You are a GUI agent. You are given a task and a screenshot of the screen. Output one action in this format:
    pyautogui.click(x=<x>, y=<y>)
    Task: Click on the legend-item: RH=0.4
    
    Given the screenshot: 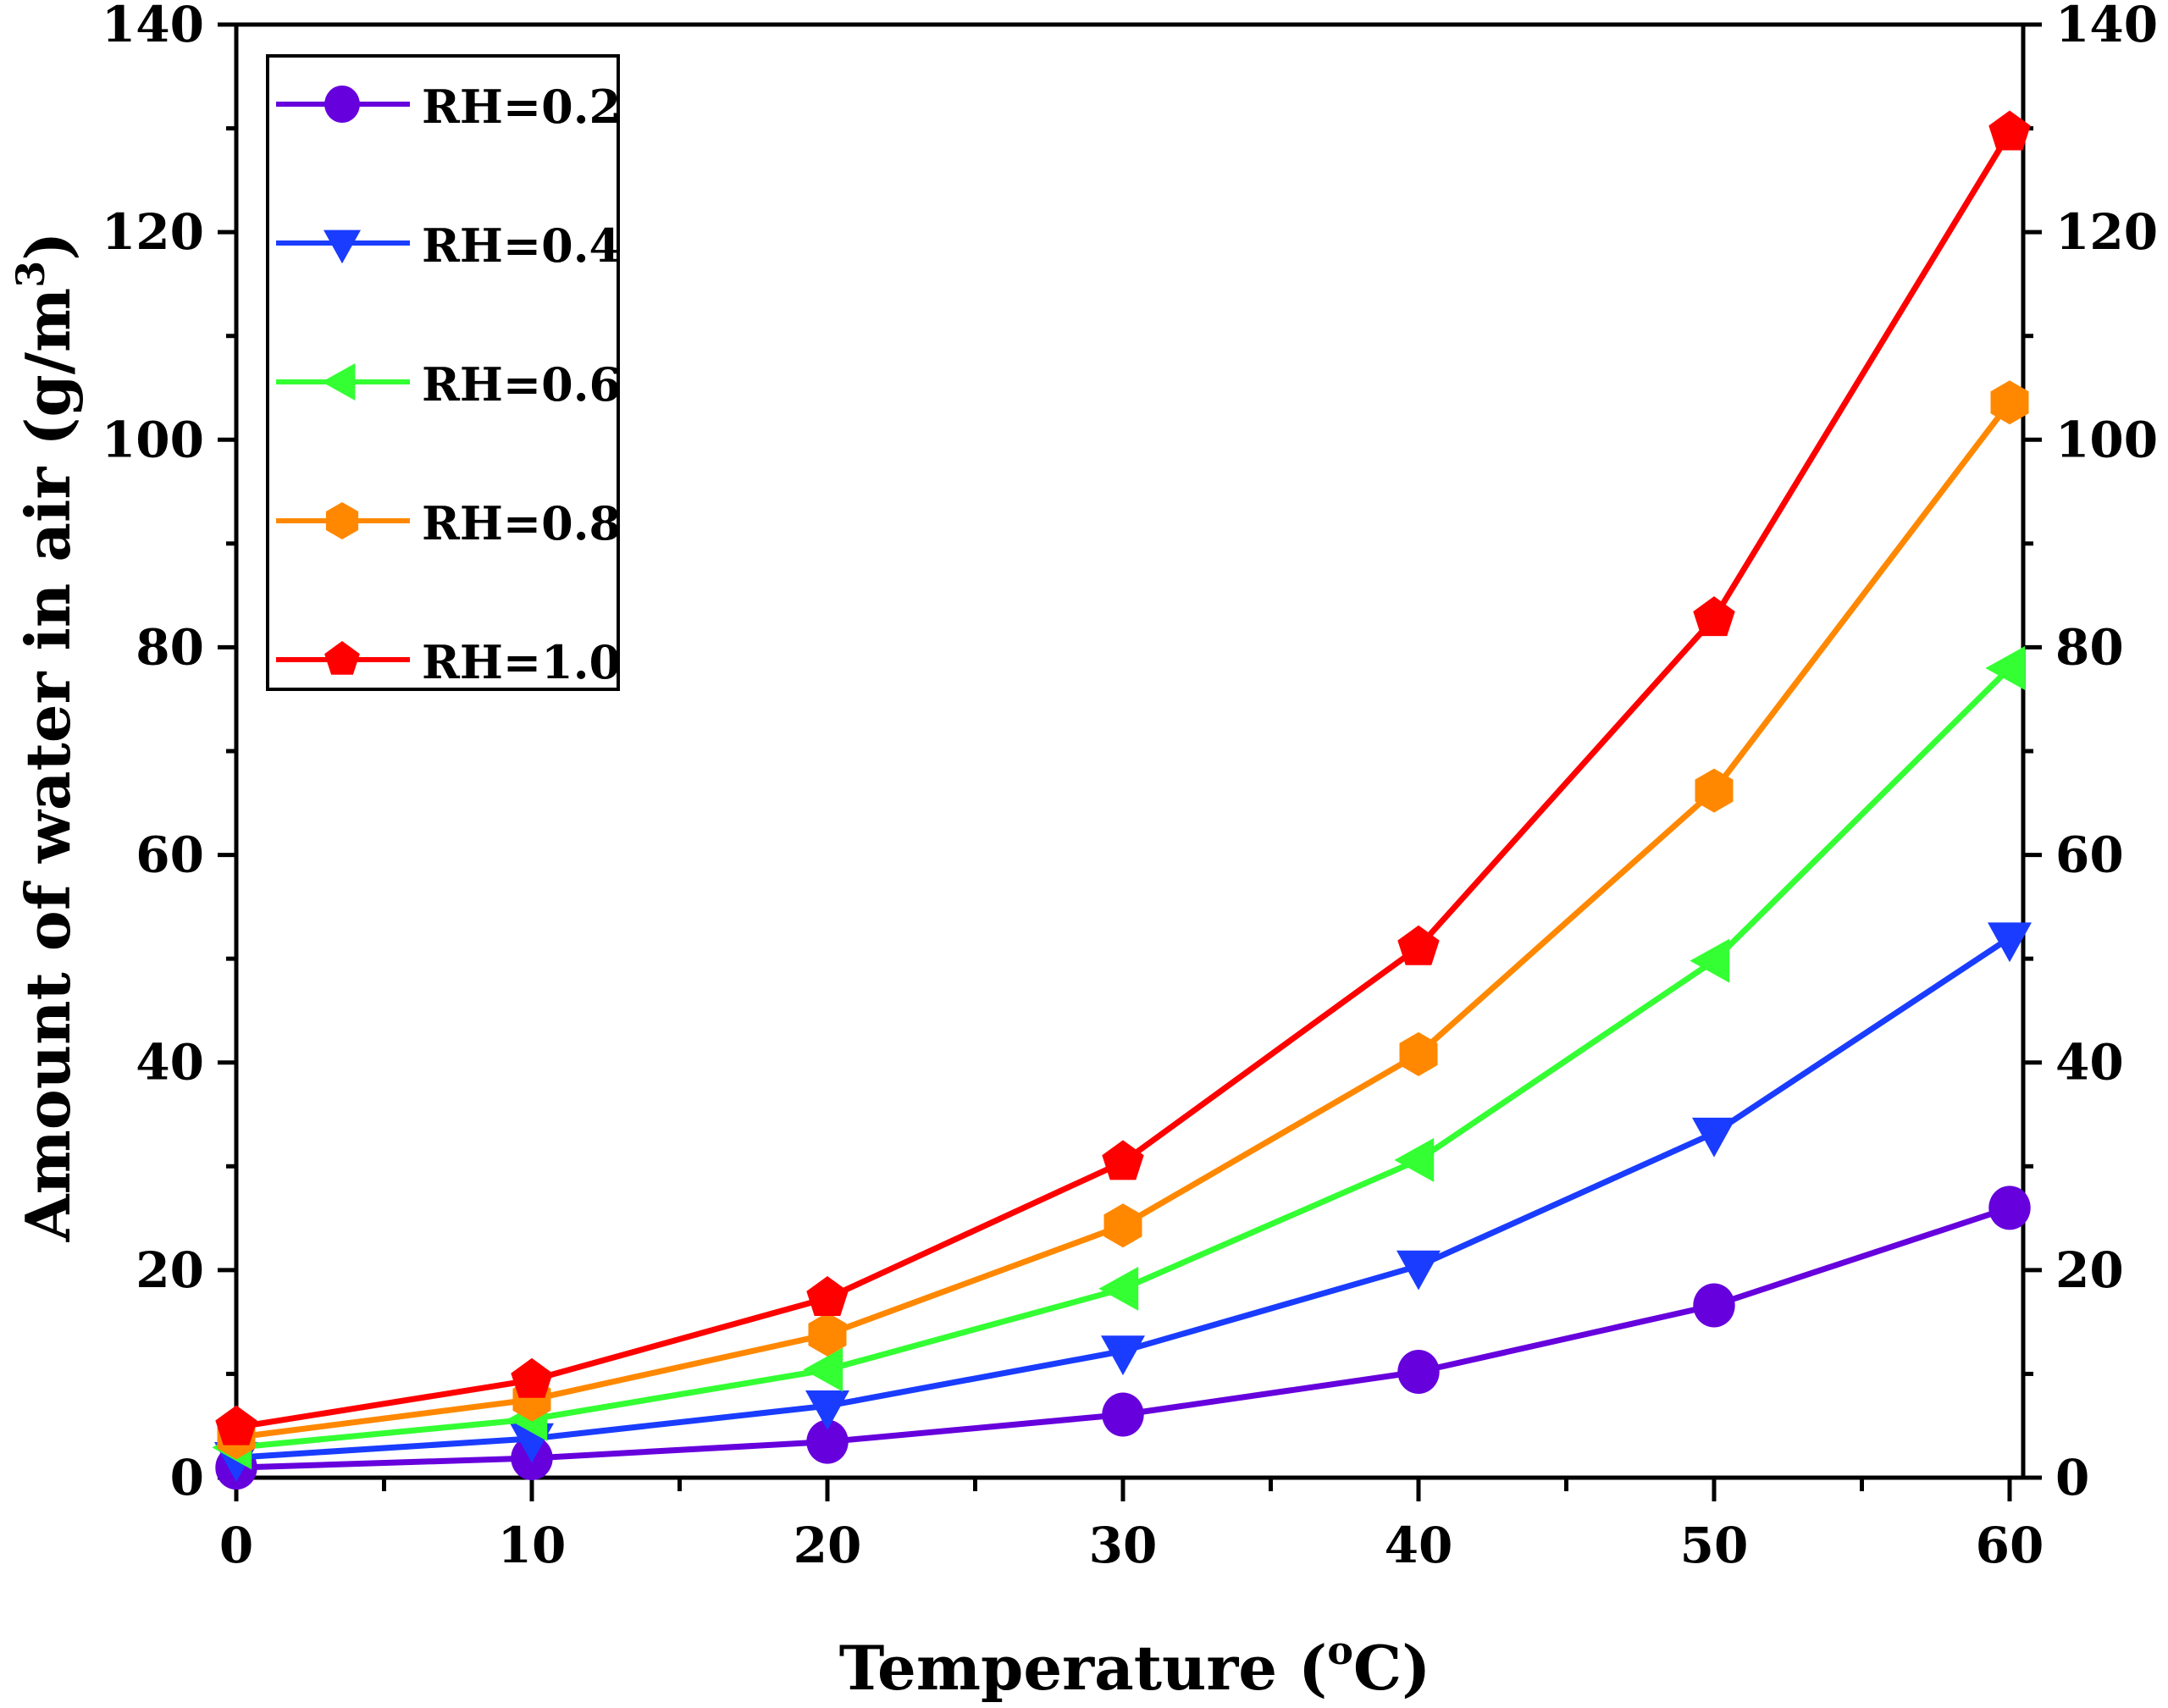 What is the action you would take?
    pyautogui.click(x=448, y=246)
    